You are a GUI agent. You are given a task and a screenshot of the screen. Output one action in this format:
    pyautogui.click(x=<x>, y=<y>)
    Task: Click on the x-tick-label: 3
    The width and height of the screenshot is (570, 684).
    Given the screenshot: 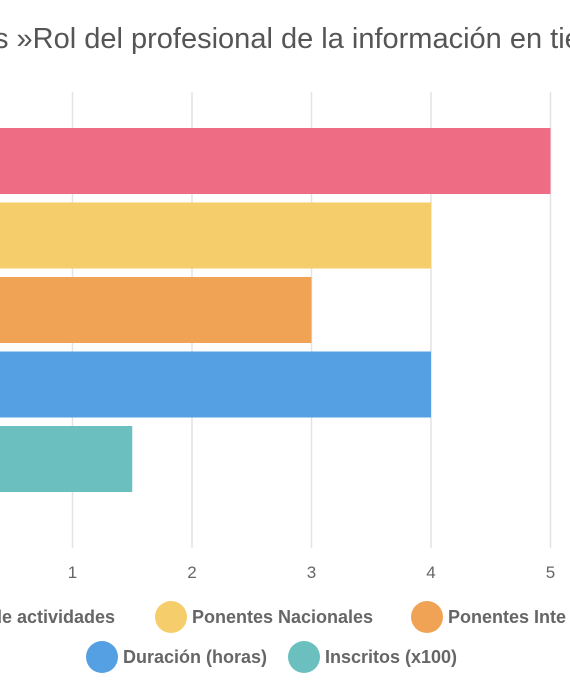 What is the action you would take?
    pyautogui.click(x=311, y=572)
    